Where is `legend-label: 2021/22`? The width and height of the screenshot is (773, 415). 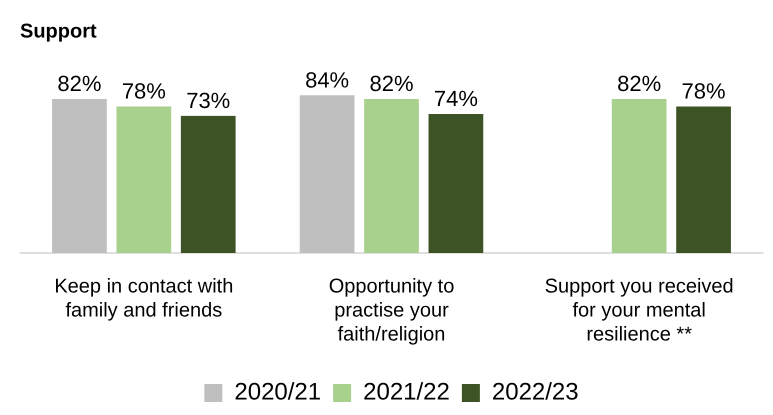 legend-label: 2021/22 is located at coordinates (406, 392).